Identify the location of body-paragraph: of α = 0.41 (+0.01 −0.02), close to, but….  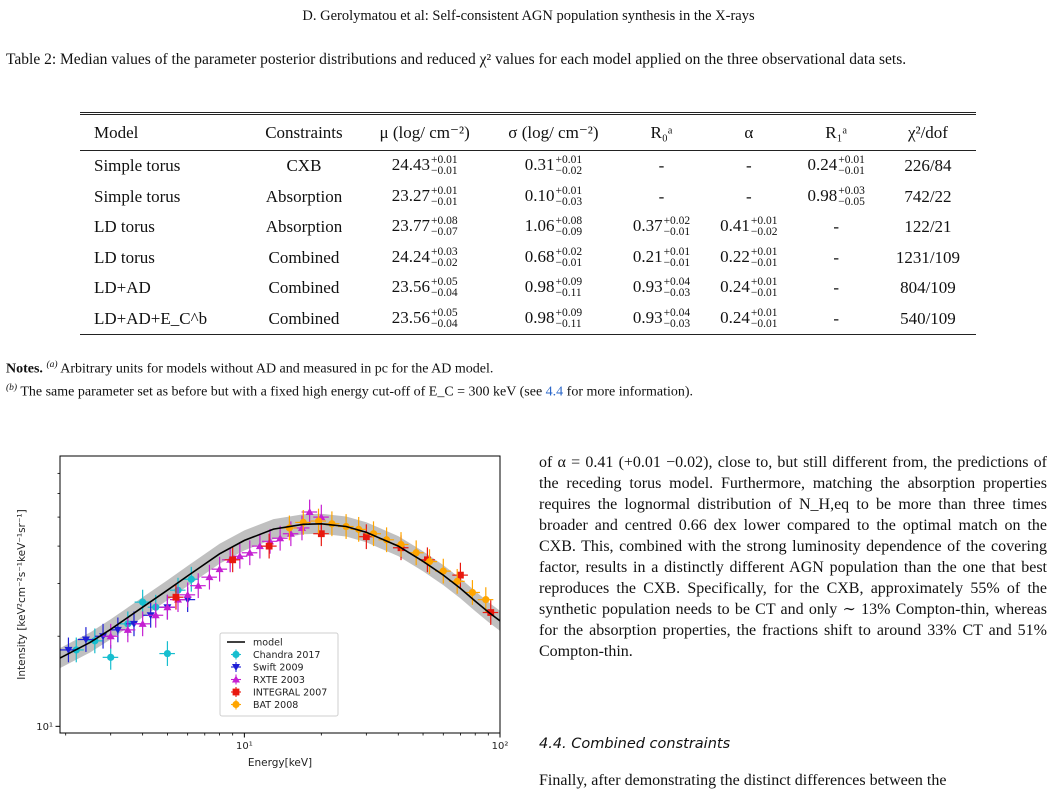
(793, 557).